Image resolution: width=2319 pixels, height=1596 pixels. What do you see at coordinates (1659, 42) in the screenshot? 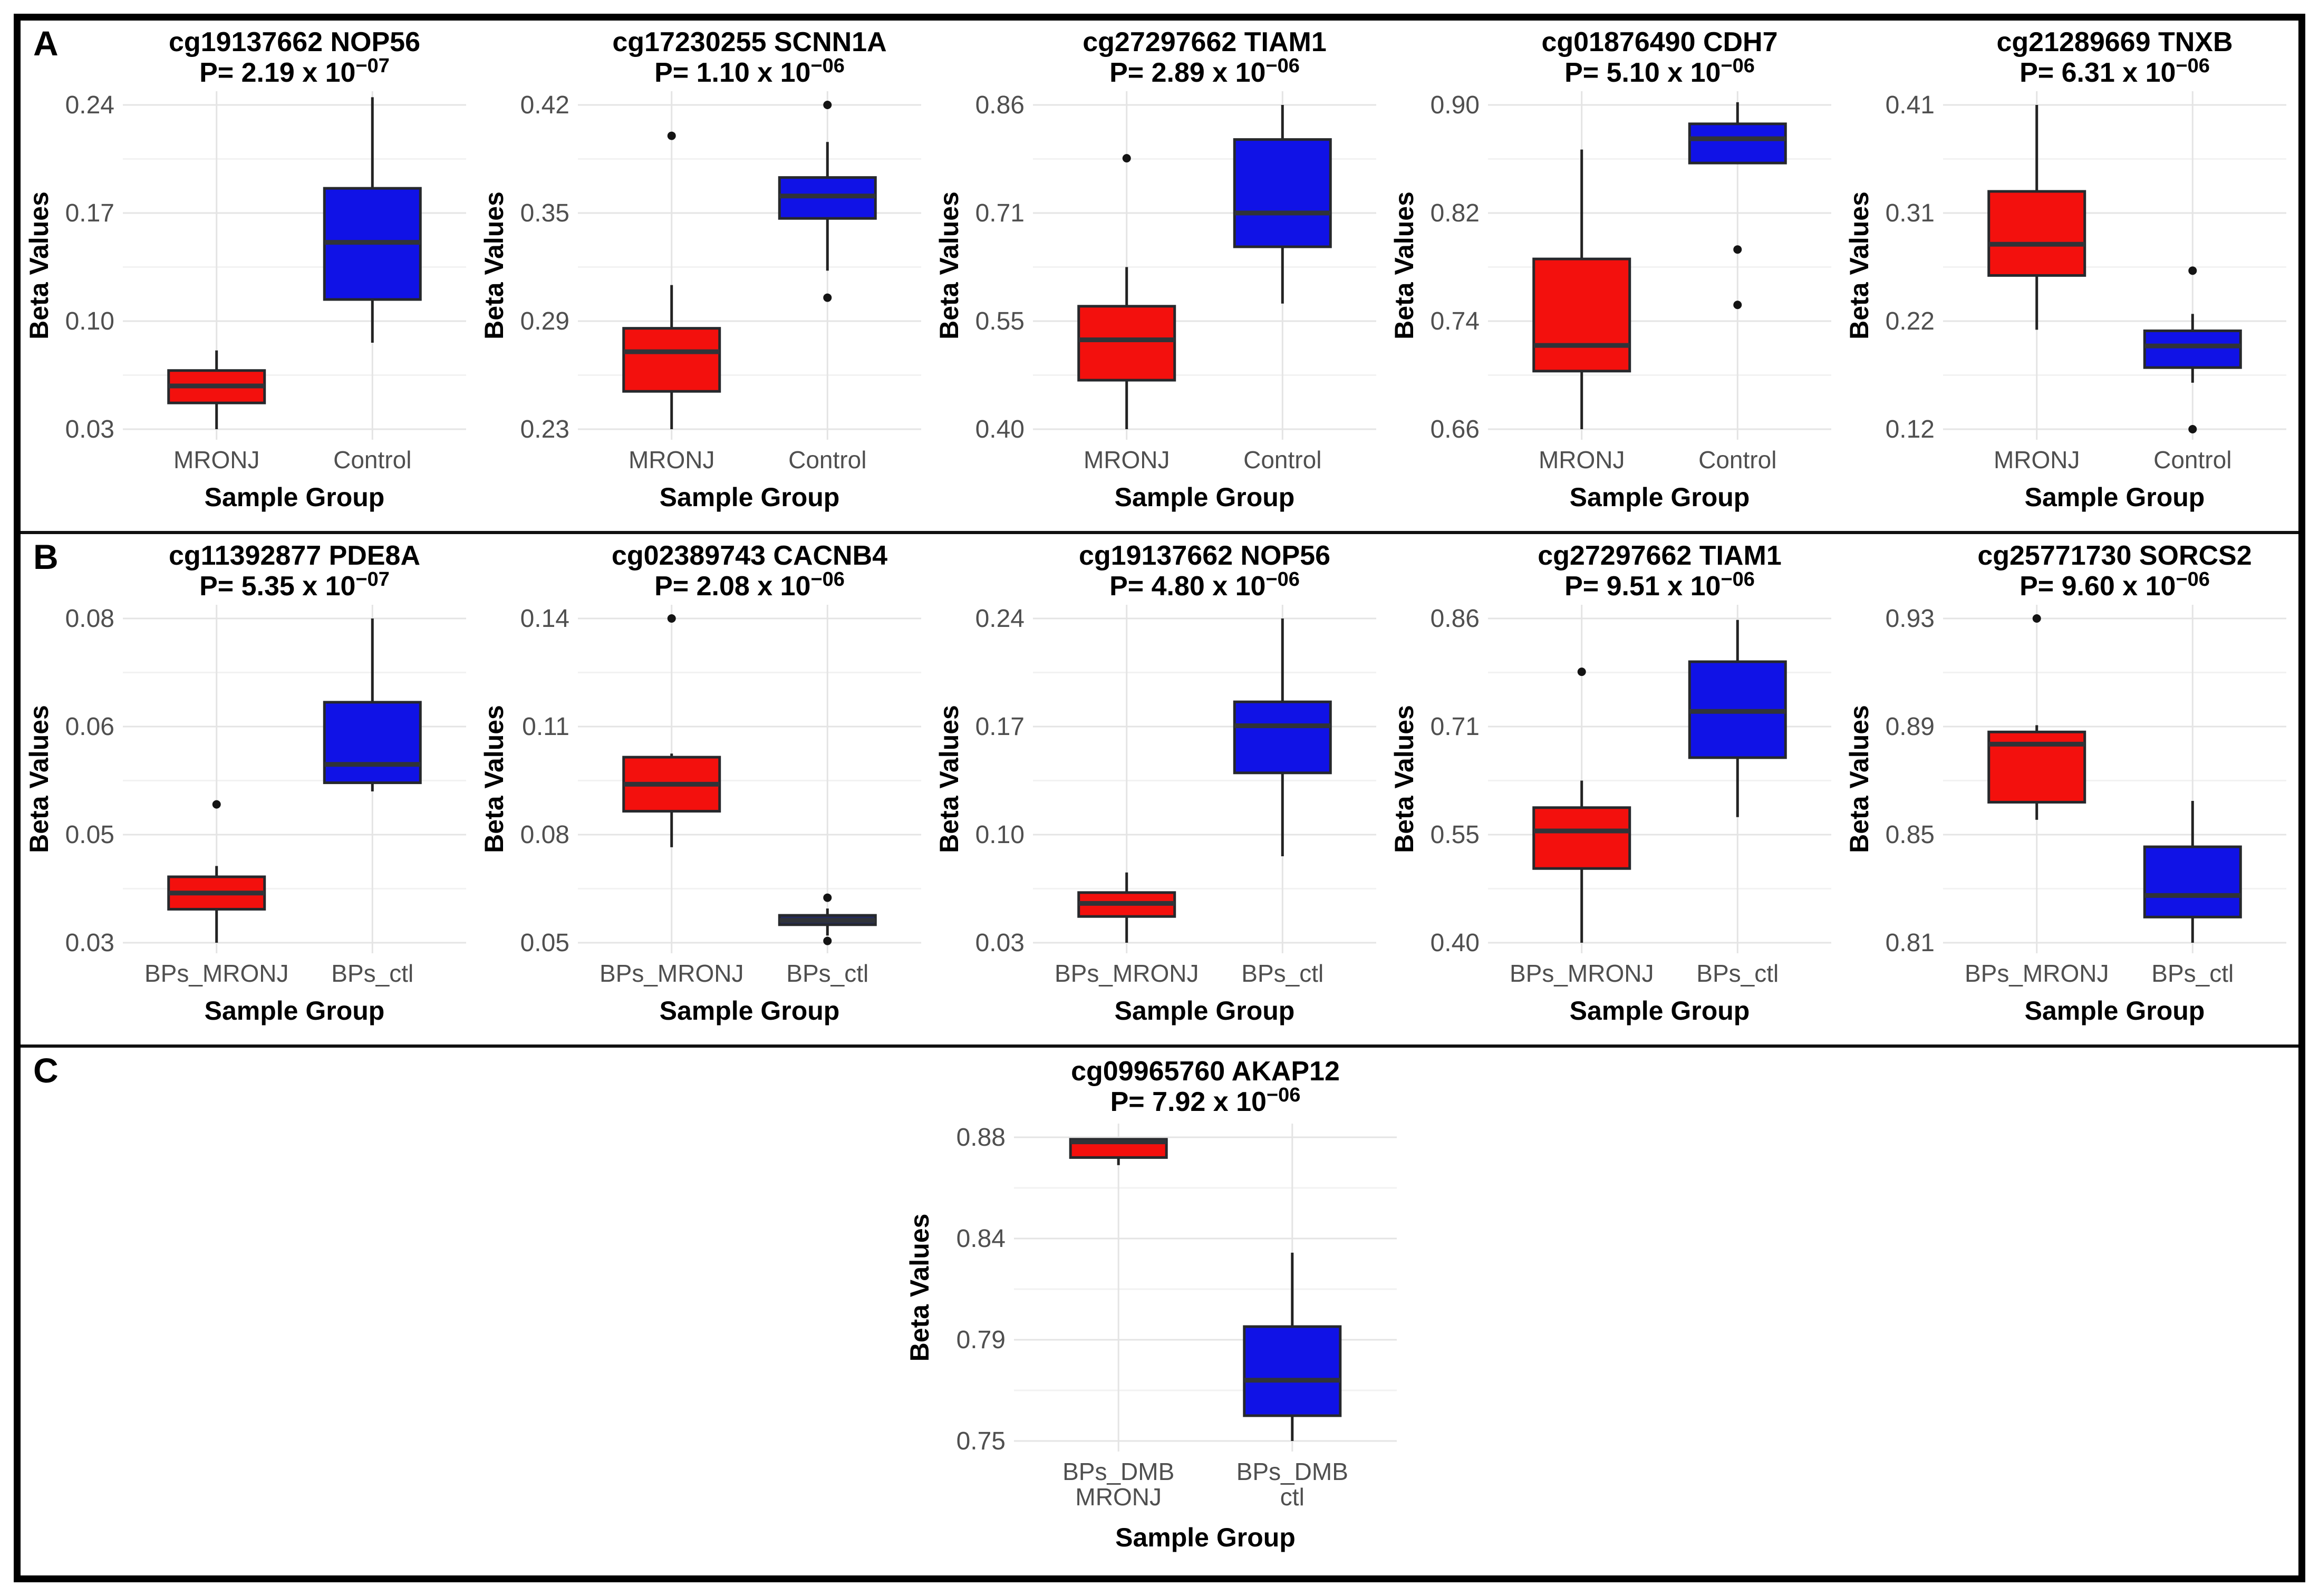
I see `plot-title: cg01876490 CDH7` at bounding box center [1659, 42].